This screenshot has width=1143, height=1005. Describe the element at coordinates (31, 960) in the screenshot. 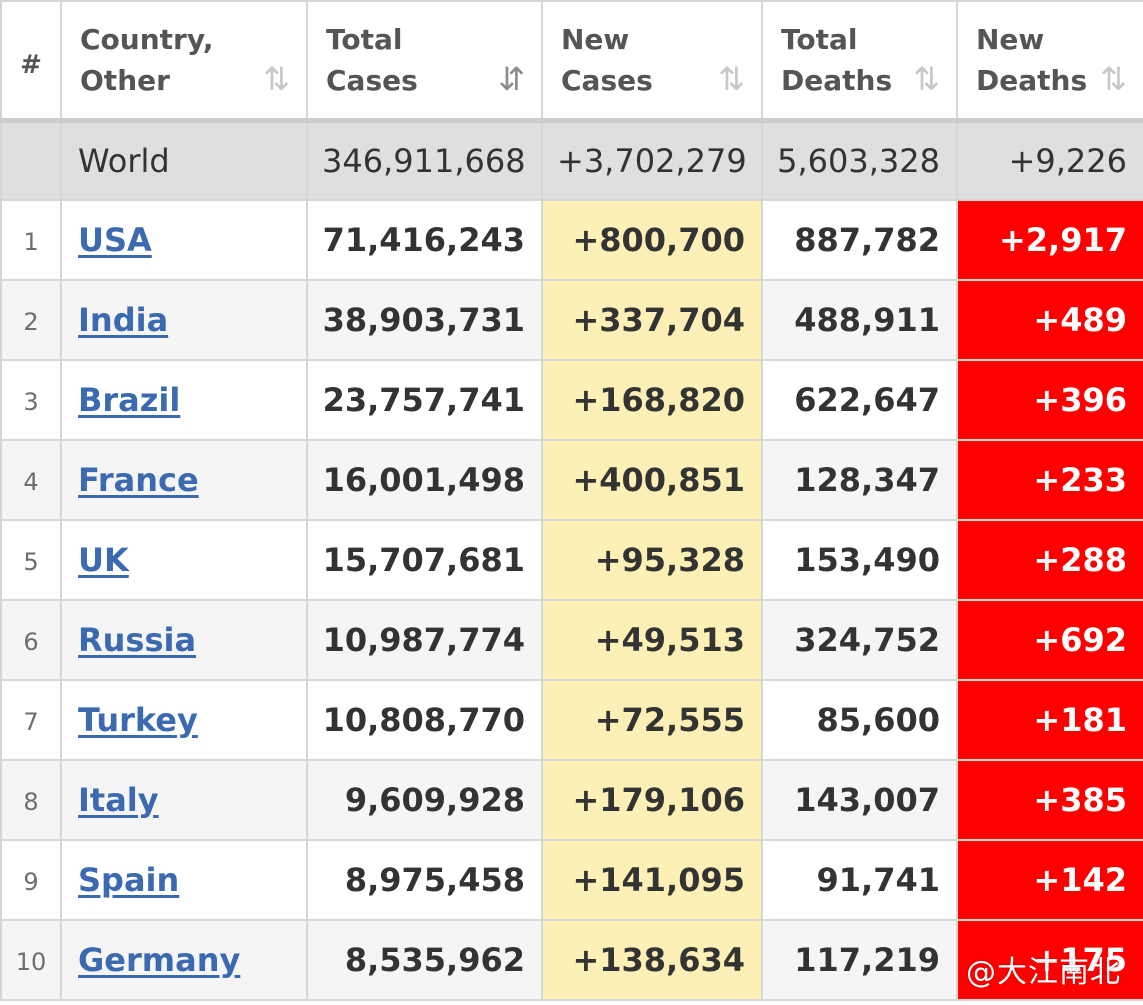

I see `rank-cell: 10` at that location.